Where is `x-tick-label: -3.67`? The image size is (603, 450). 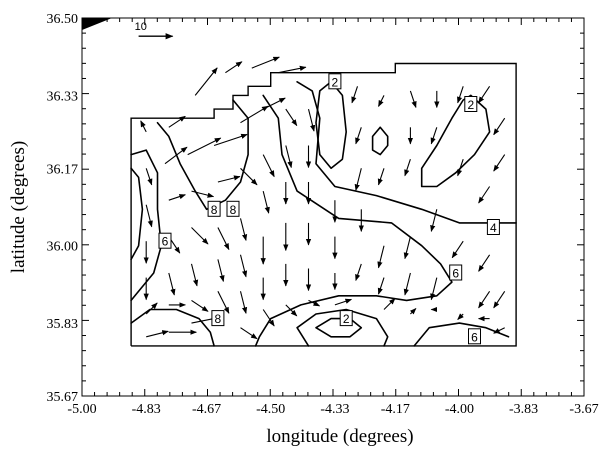 x-tick-label: -3.67 is located at coordinates (583, 409).